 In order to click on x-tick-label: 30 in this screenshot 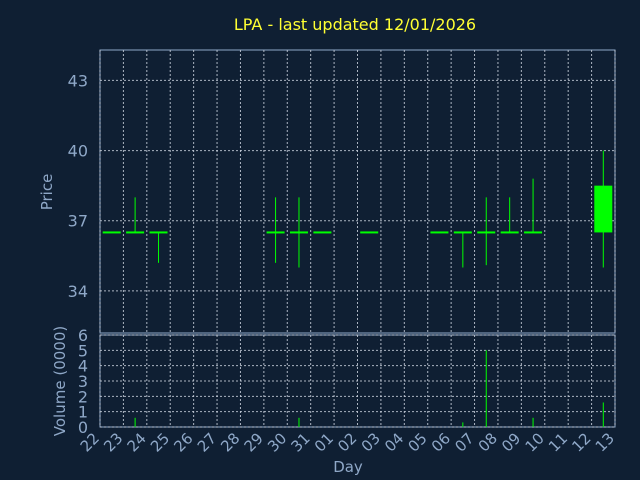, I will do `click(277, 442)`.